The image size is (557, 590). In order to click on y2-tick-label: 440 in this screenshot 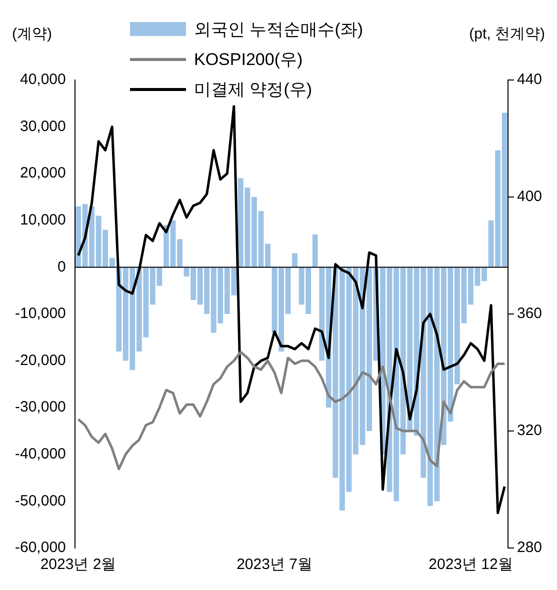, I will do `click(529, 79)`.